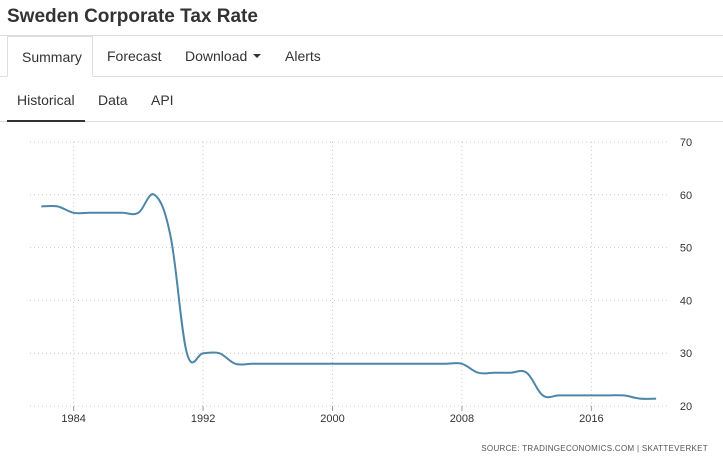  I want to click on subtab-historical: Historical, so click(46, 99).